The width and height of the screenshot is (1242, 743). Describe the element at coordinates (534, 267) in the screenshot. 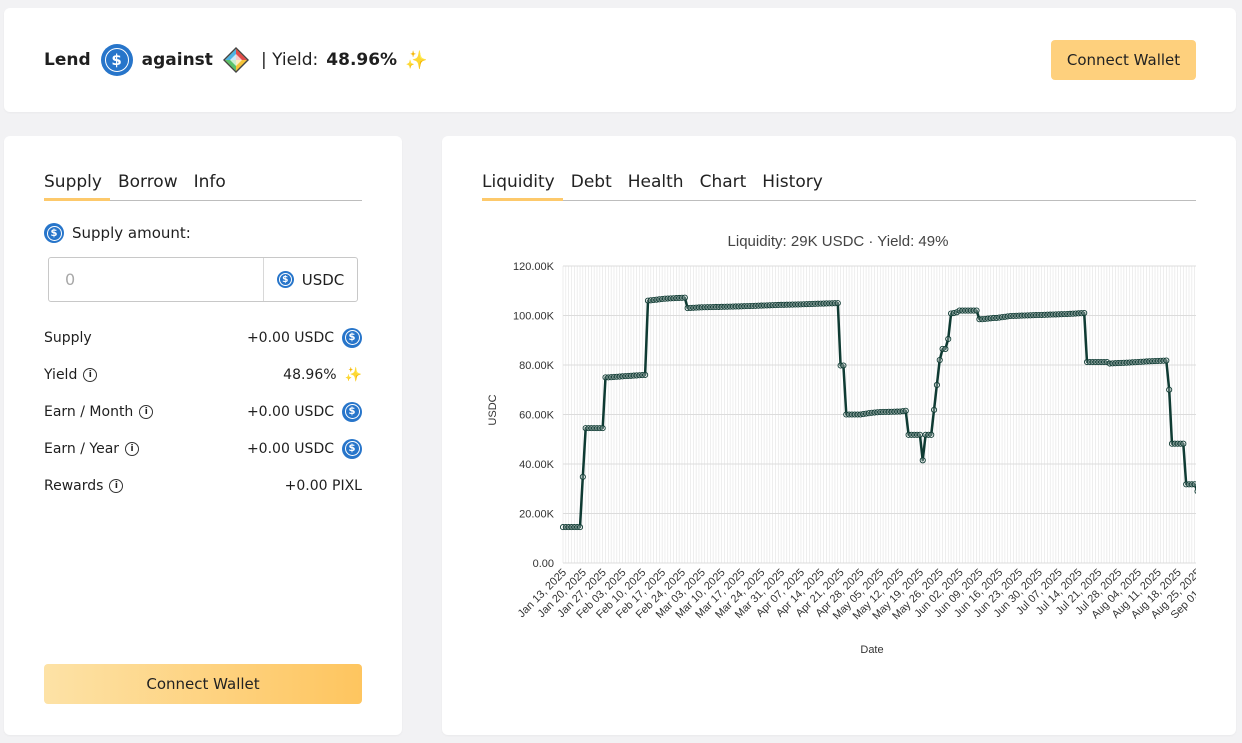

I see `y-tick-label: 120.00K` at that location.